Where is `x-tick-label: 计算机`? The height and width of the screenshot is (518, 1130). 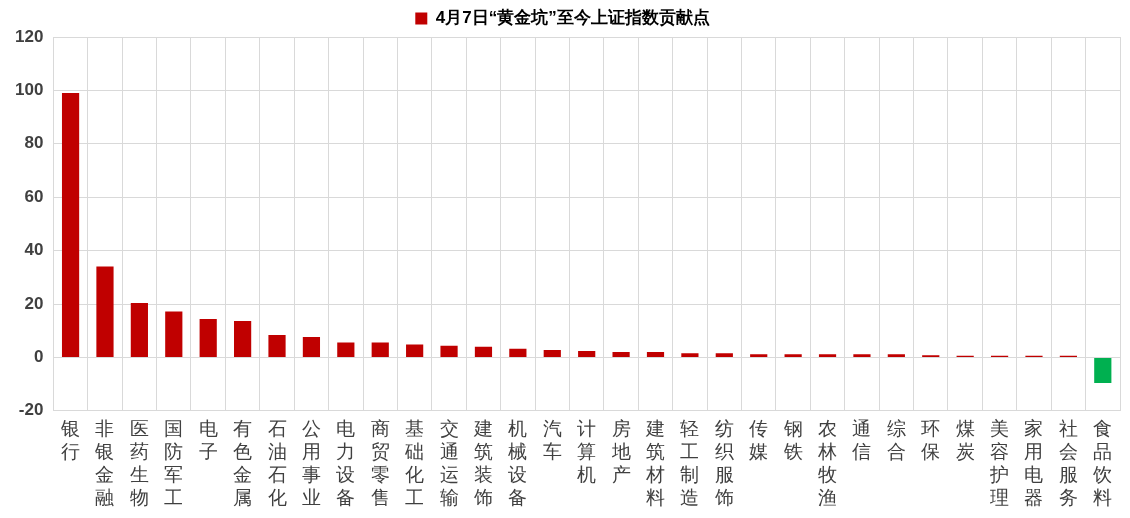
x-tick-label: 计算机 is located at coordinates (587, 451).